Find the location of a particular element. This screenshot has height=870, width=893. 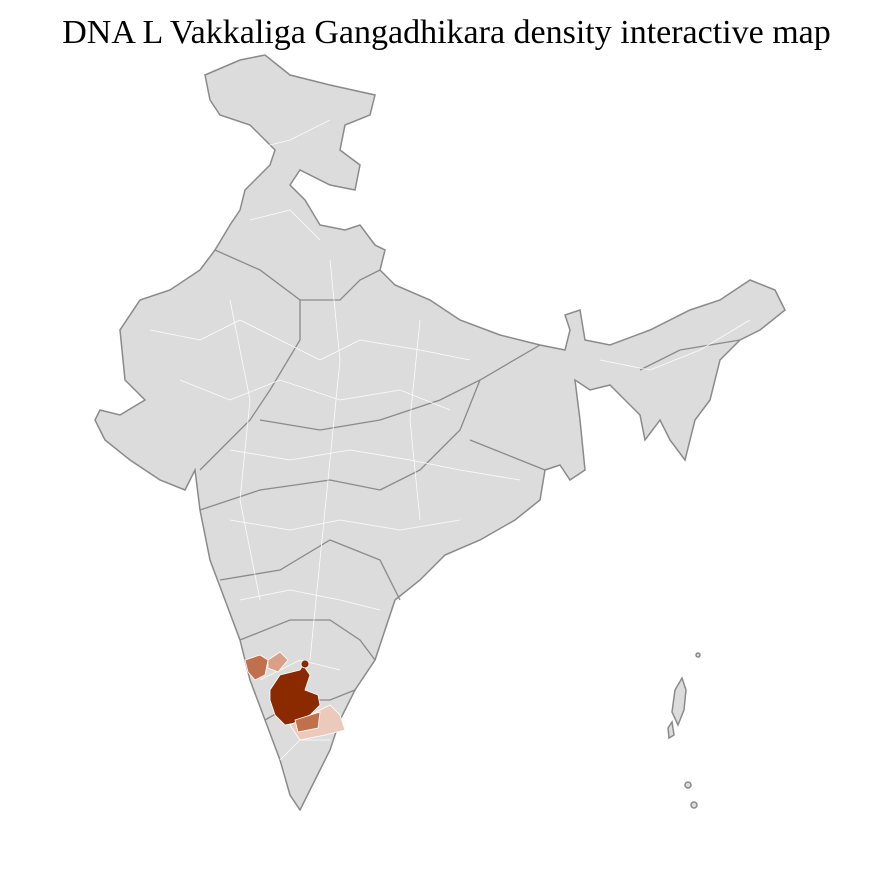

density-regions is located at coordinates (295, 696).